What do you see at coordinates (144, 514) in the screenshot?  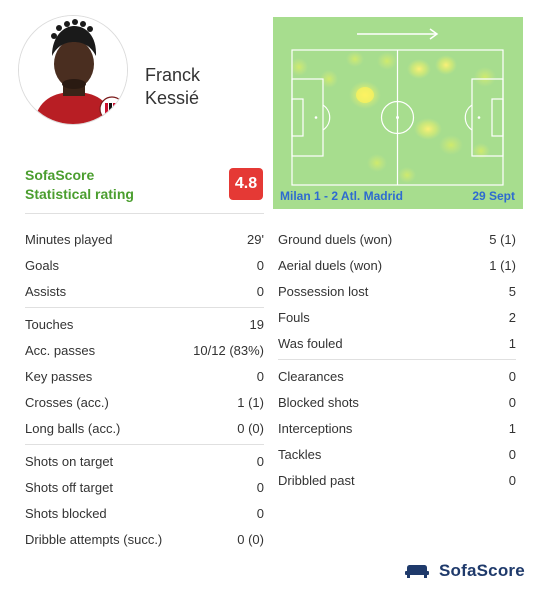 I see `stat-row: Shots blocked 0` at bounding box center [144, 514].